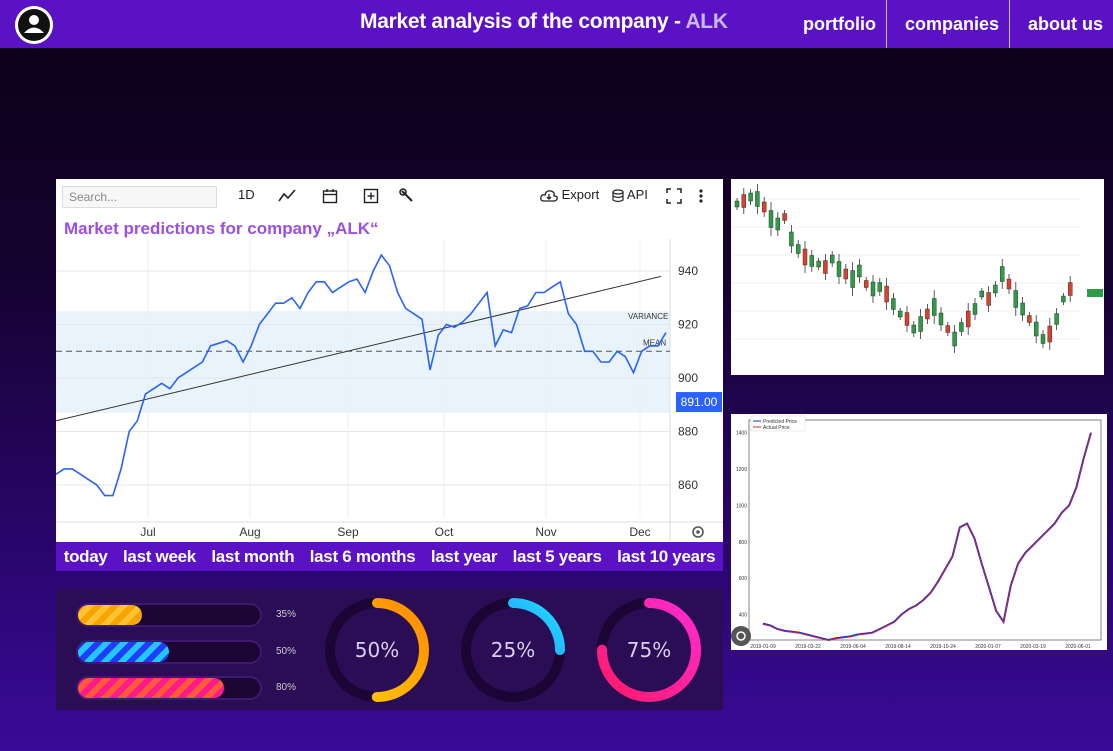  I want to click on progress-bar-3-label: 80%, so click(286, 687).